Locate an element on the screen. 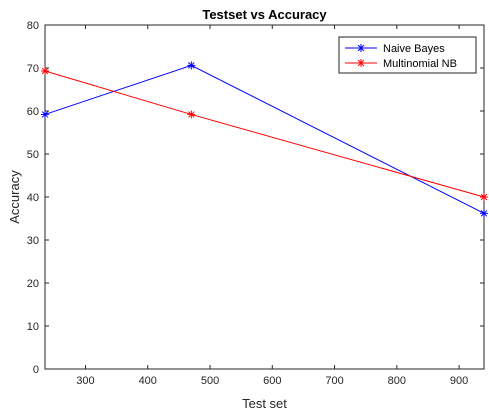 This screenshot has width=489, height=414. legend-entry-label: Multinomial NB is located at coordinates (420, 64).